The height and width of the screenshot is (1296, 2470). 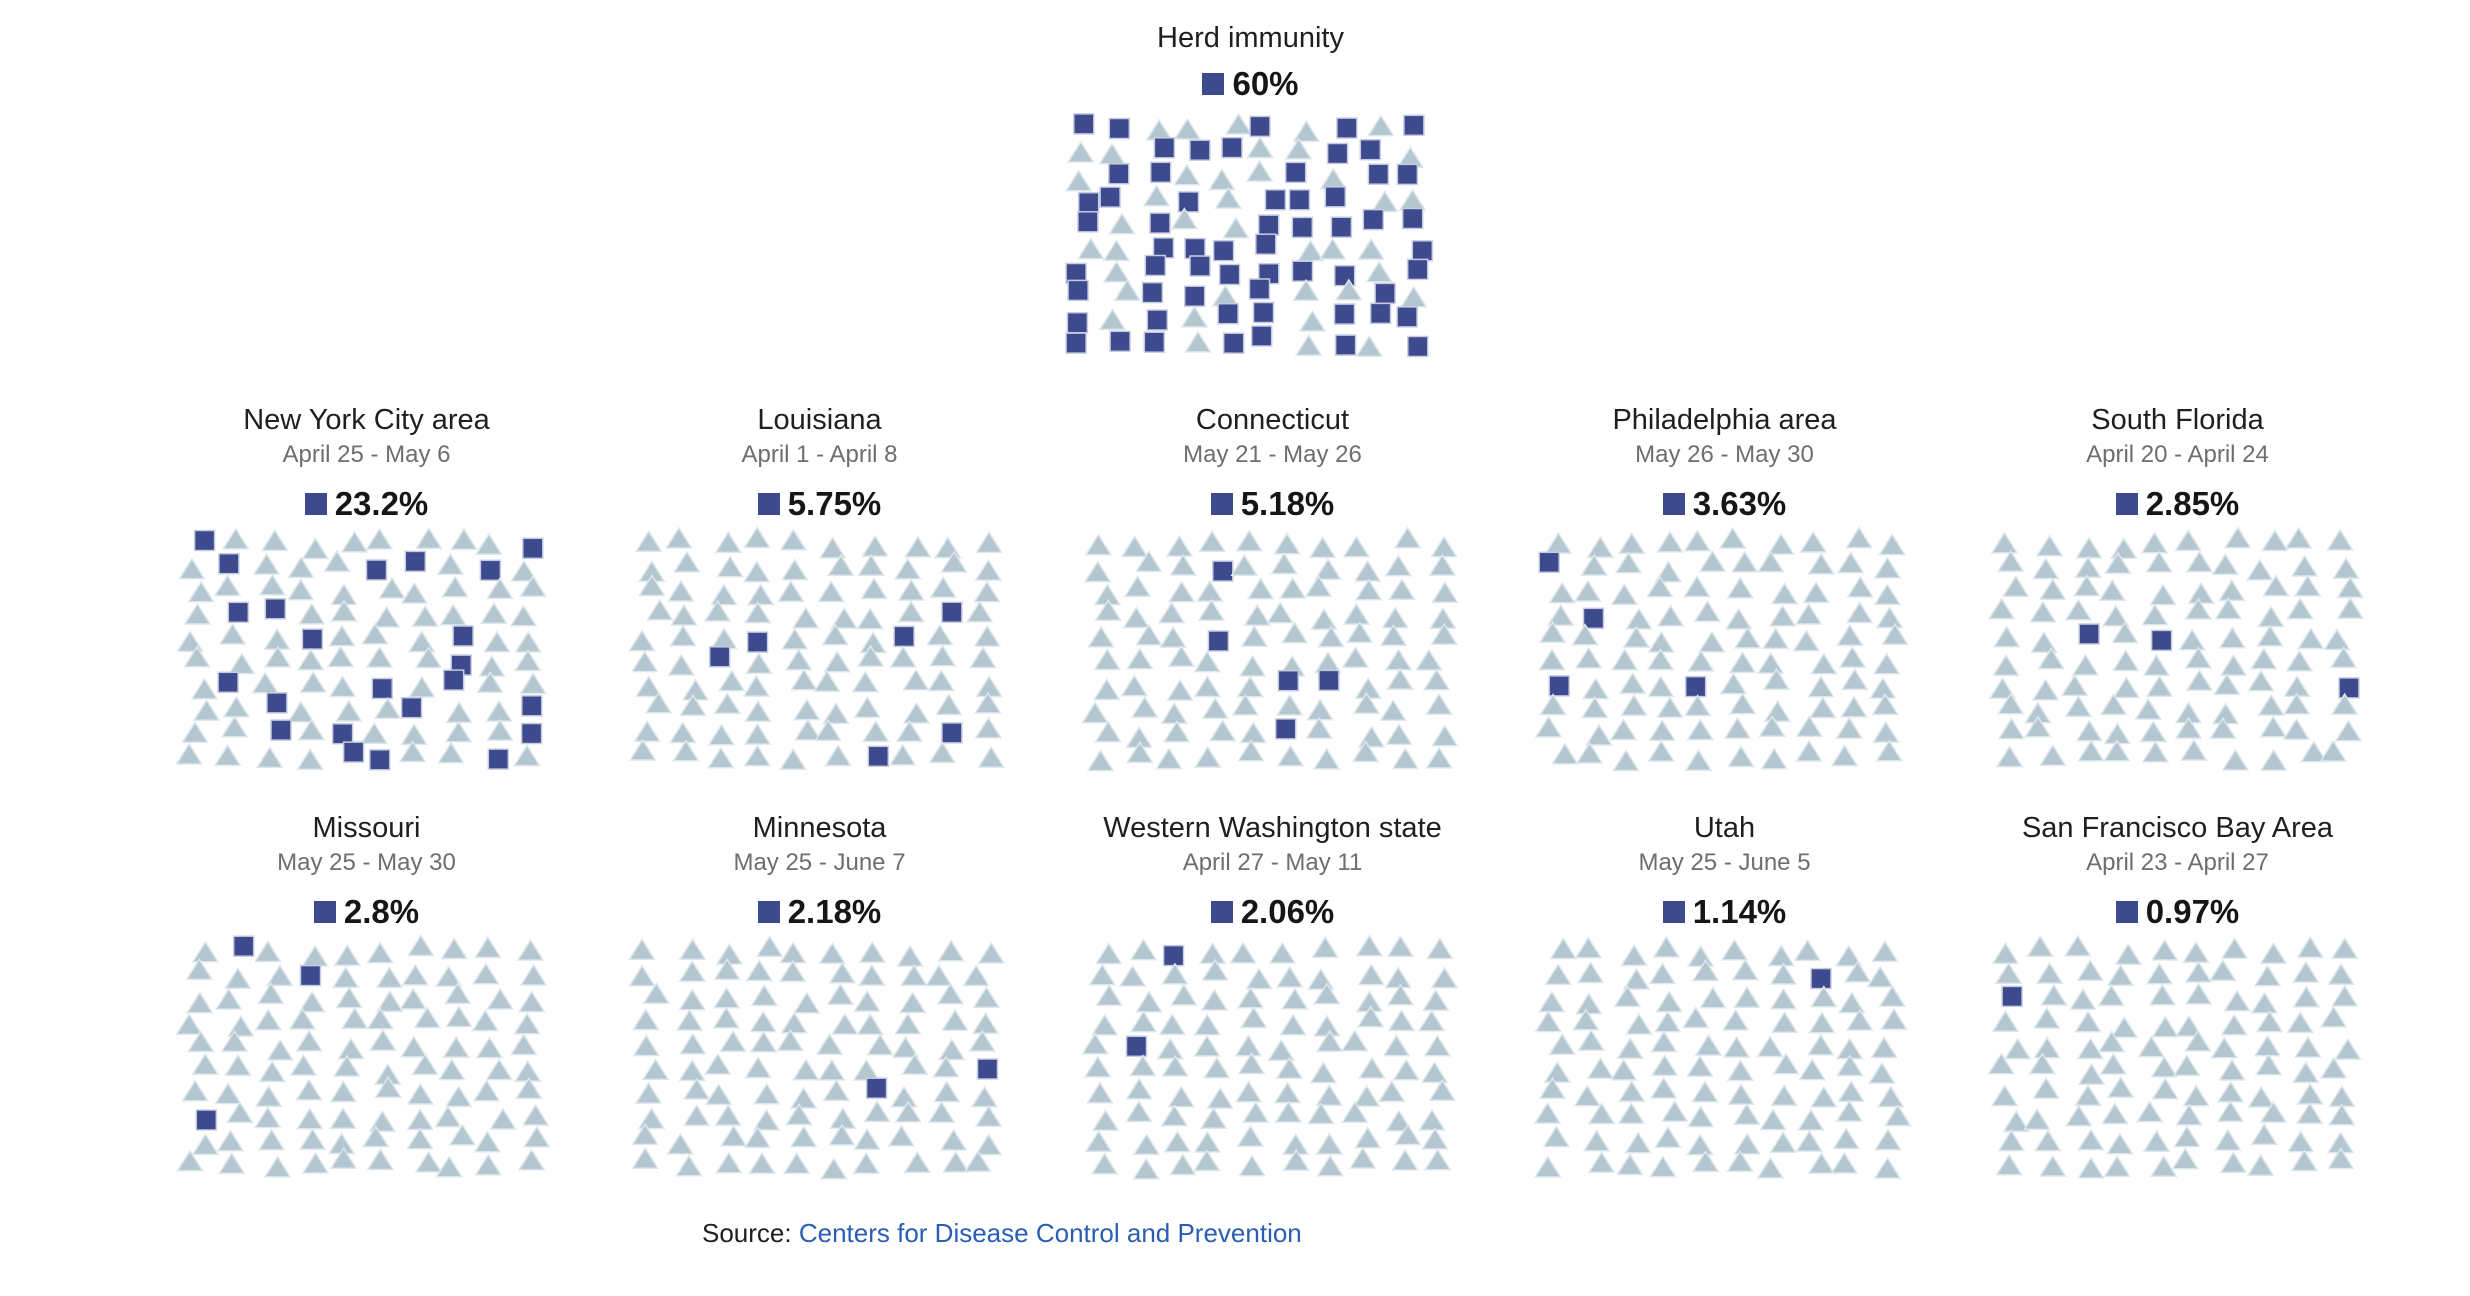 I want to click on waffle-panel-minnesota: Minnesota May 25 - June 7 2.18%, so click(x=817, y=995).